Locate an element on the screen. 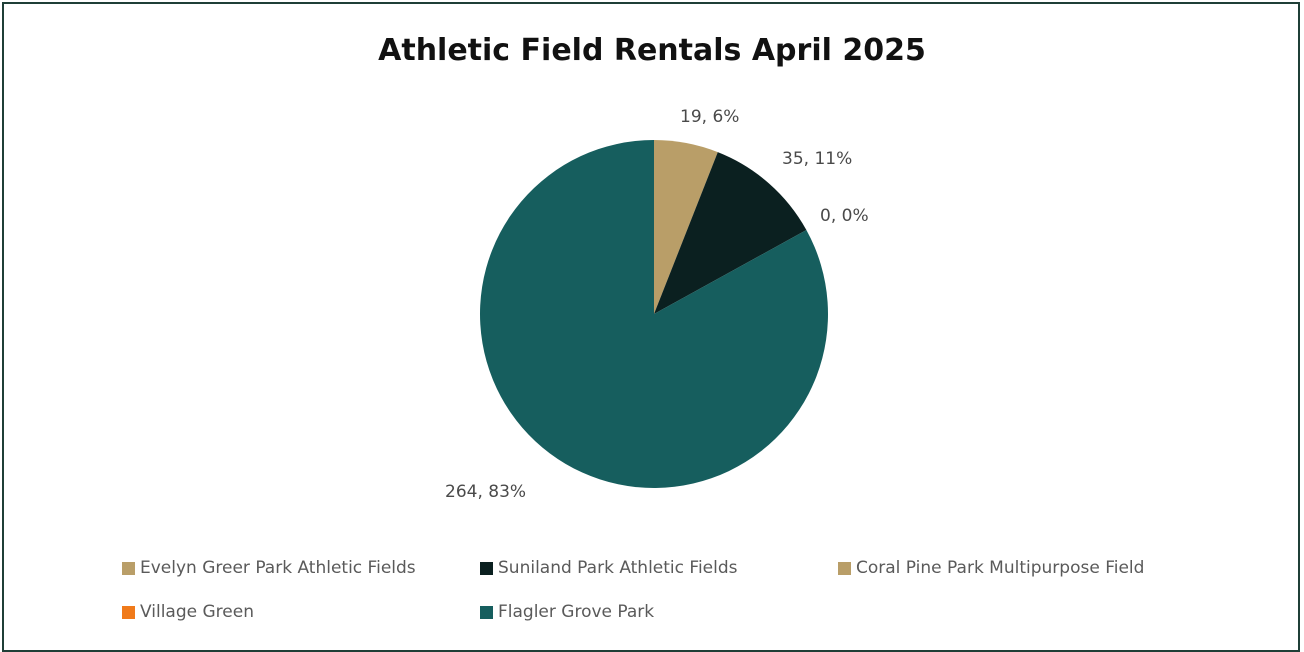 This screenshot has width=1304, height=652. legend-item-evelyn-greer: Evelyn Greer Park Athletic Fields is located at coordinates (269, 568).